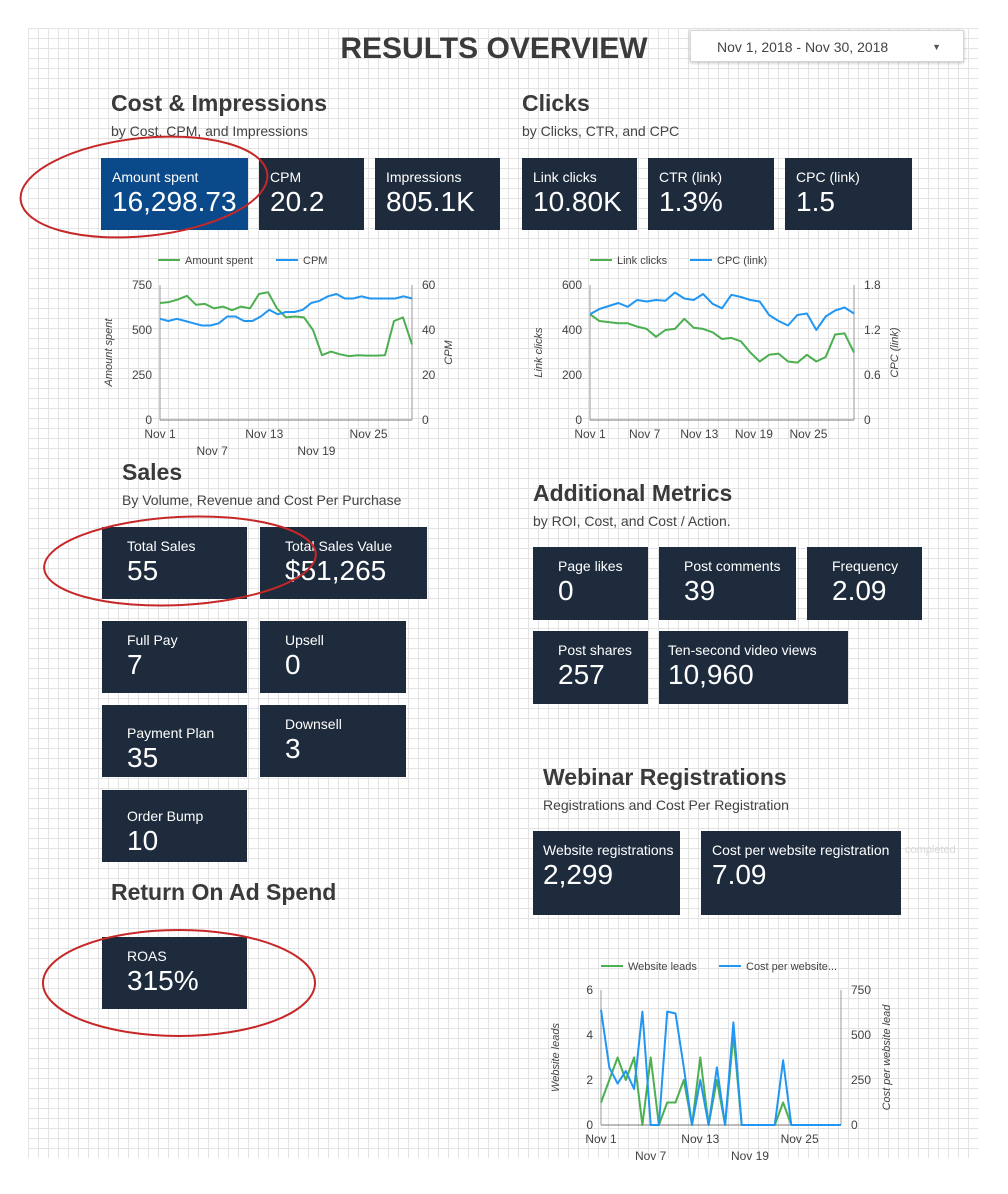  What do you see at coordinates (801, 873) in the screenshot?
I see `cost-per-website-registration-card: Cost per website registration 7.09` at bounding box center [801, 873].